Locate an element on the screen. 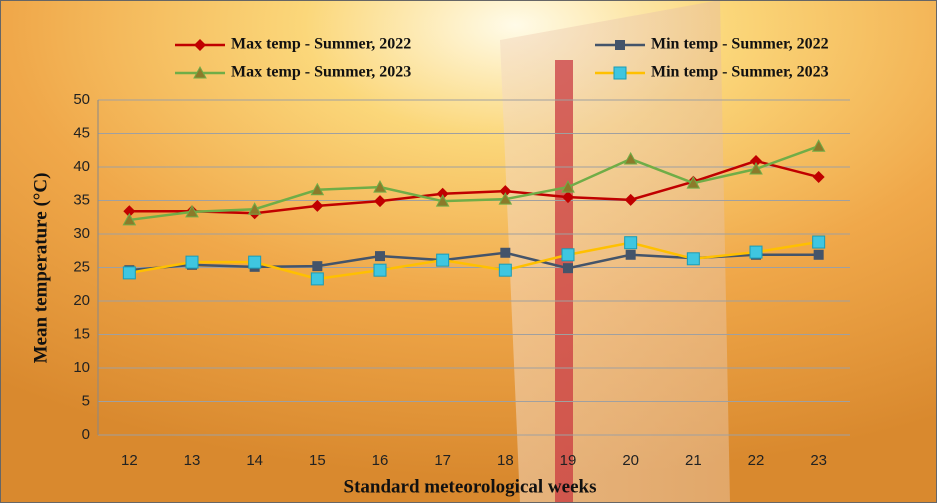 The height and width of the screenshot is (503, 937). x-tick-label: 14 is located at coordinates (254, 460).